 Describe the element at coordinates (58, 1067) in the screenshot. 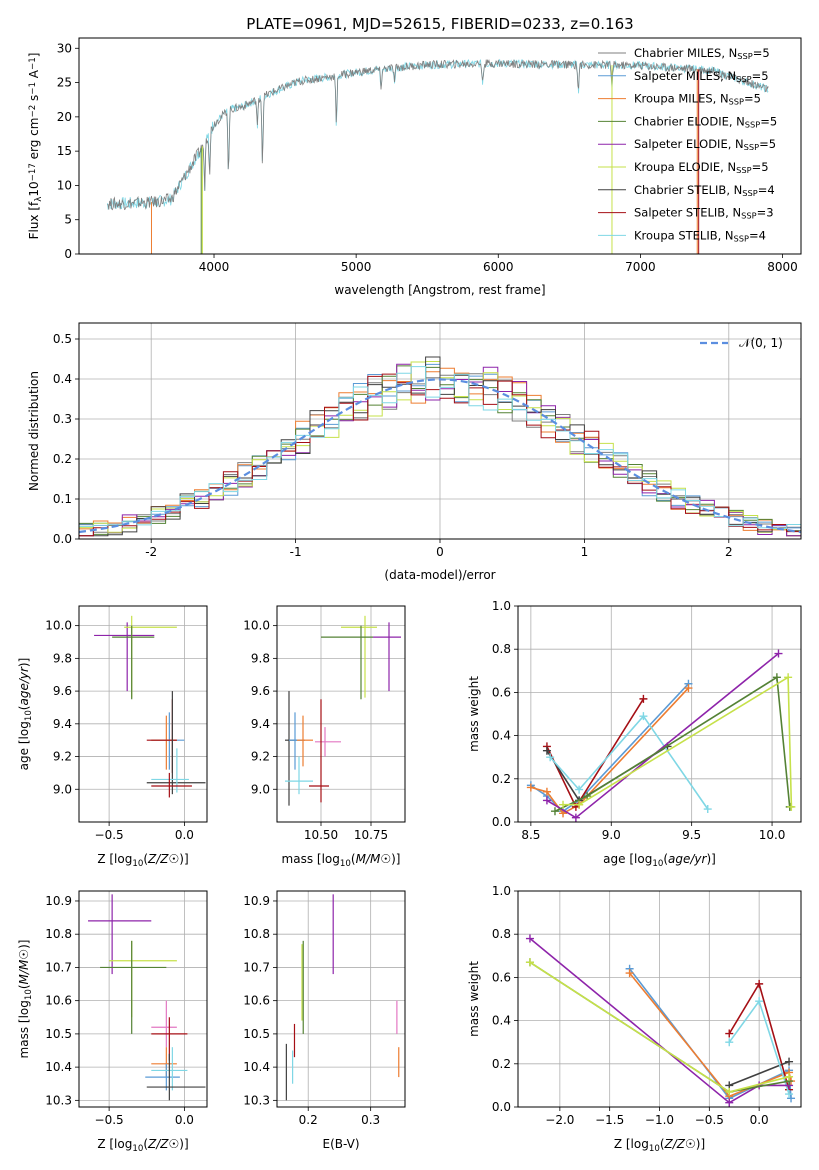

I see `y-tick-label: 10.4` at that location.